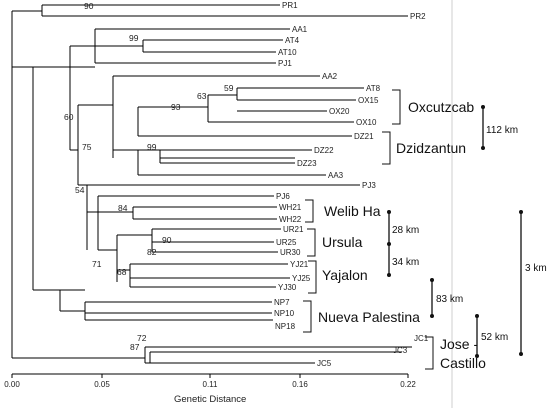 This screenshot has height=408, width=550. I want to click on taxon-label: YJ25, so click(301, 278).